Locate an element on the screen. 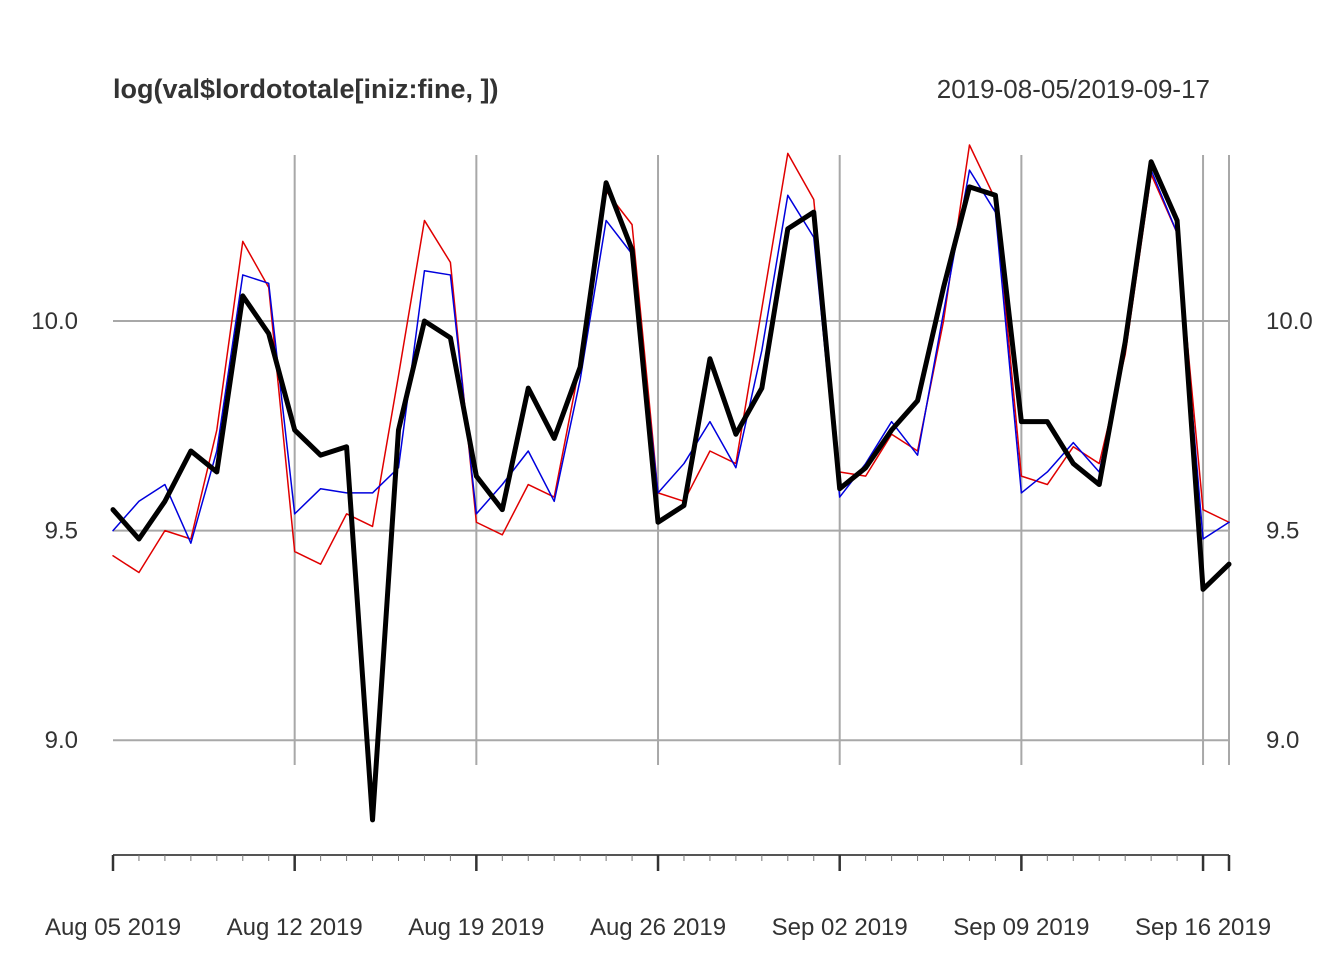  date-range-label: 2019-08-05/2019-09-17 is located at coordinates (1073, 89).